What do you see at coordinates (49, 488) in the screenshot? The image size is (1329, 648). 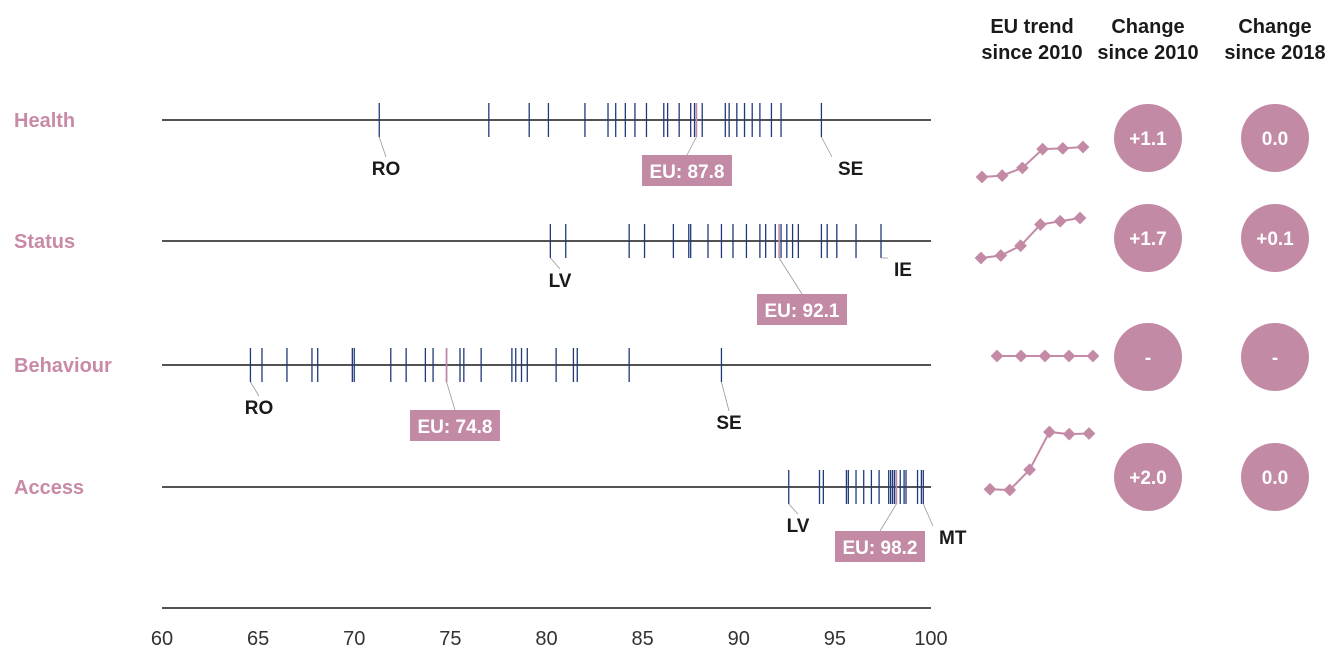 I see `row-label: Access` at bounding box center [49, 488].